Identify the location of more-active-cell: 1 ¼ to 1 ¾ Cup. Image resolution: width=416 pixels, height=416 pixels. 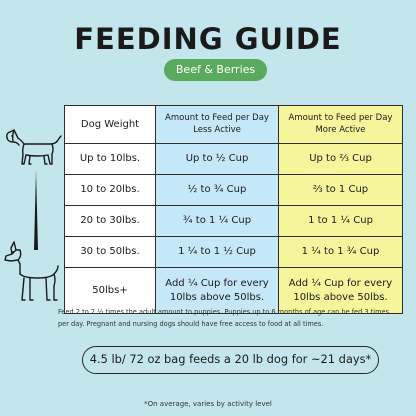
(340, 252).